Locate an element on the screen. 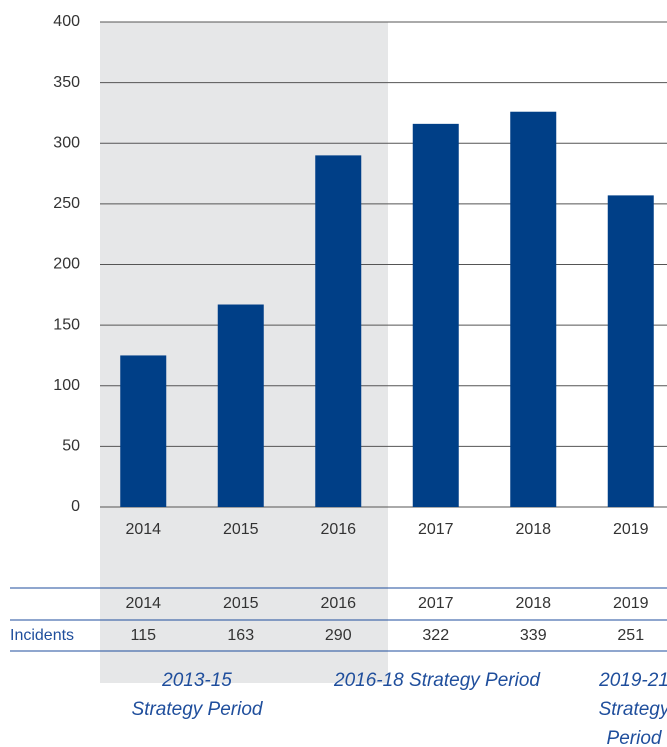 This screenshot has height=747, width=667. table-cell: 290 is located at coordinates (338, 635).